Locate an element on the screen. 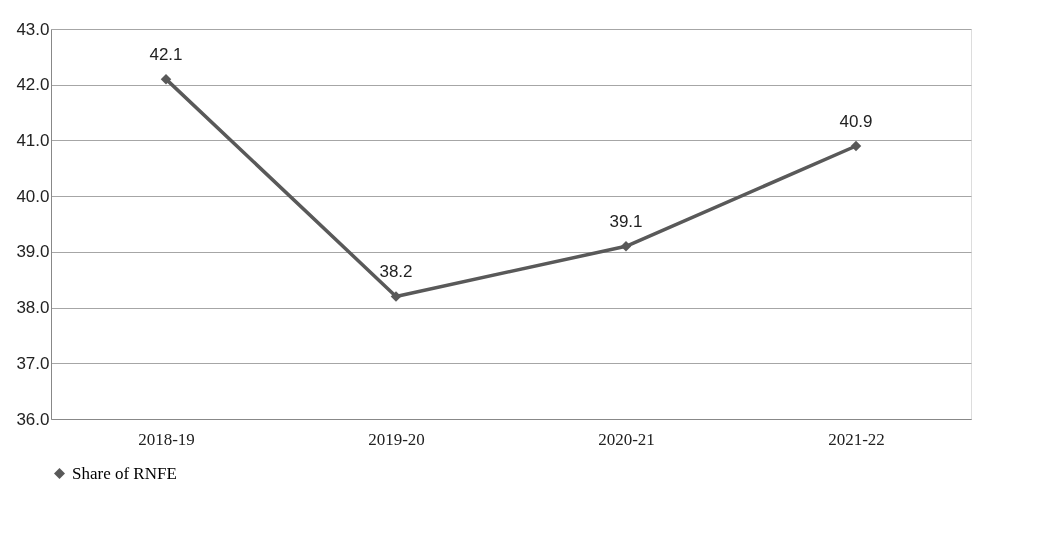 This screenshot has height=535, width=1047. data-label: 38.2 is located at coordinates (396, 272).